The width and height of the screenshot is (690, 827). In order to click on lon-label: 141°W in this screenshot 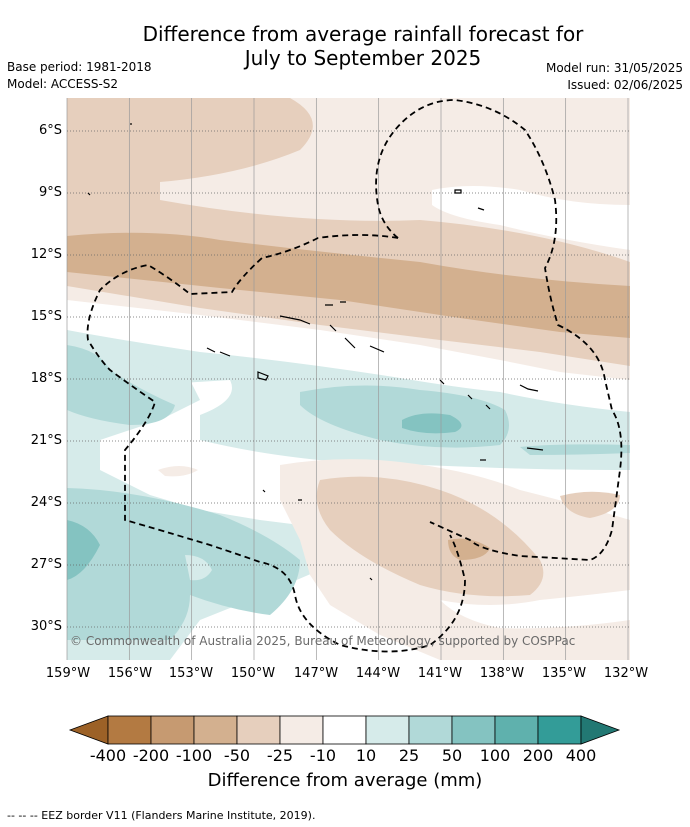, I will do `click(440, 673)`.